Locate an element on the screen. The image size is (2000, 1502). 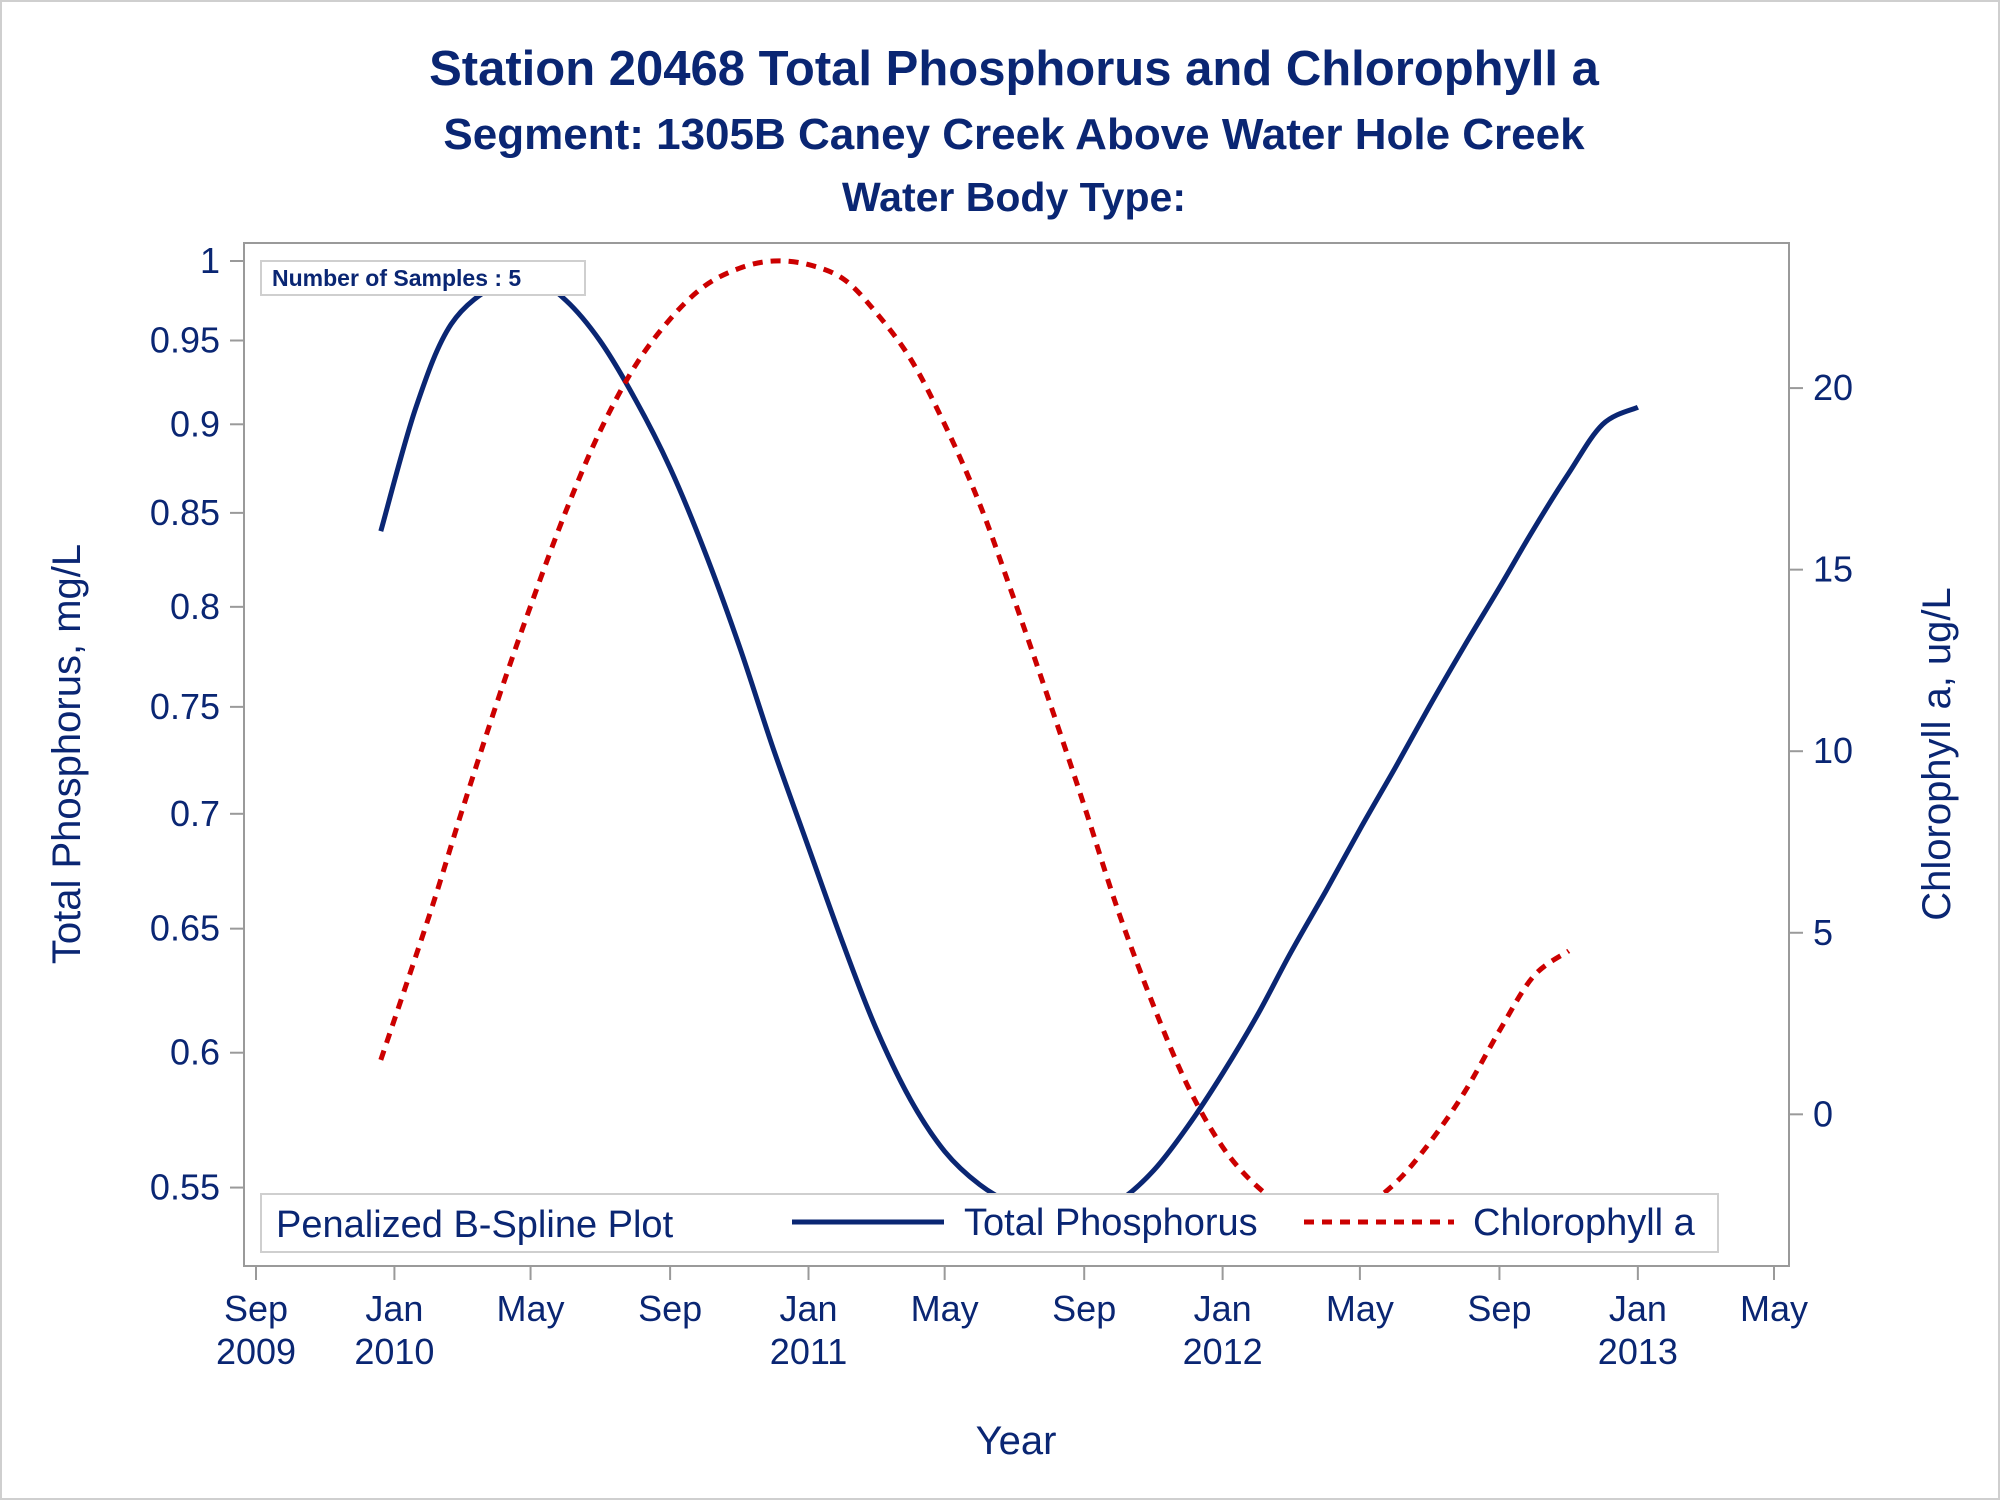
y-tick-label: 0.65 is located at coordinates (185, 928).